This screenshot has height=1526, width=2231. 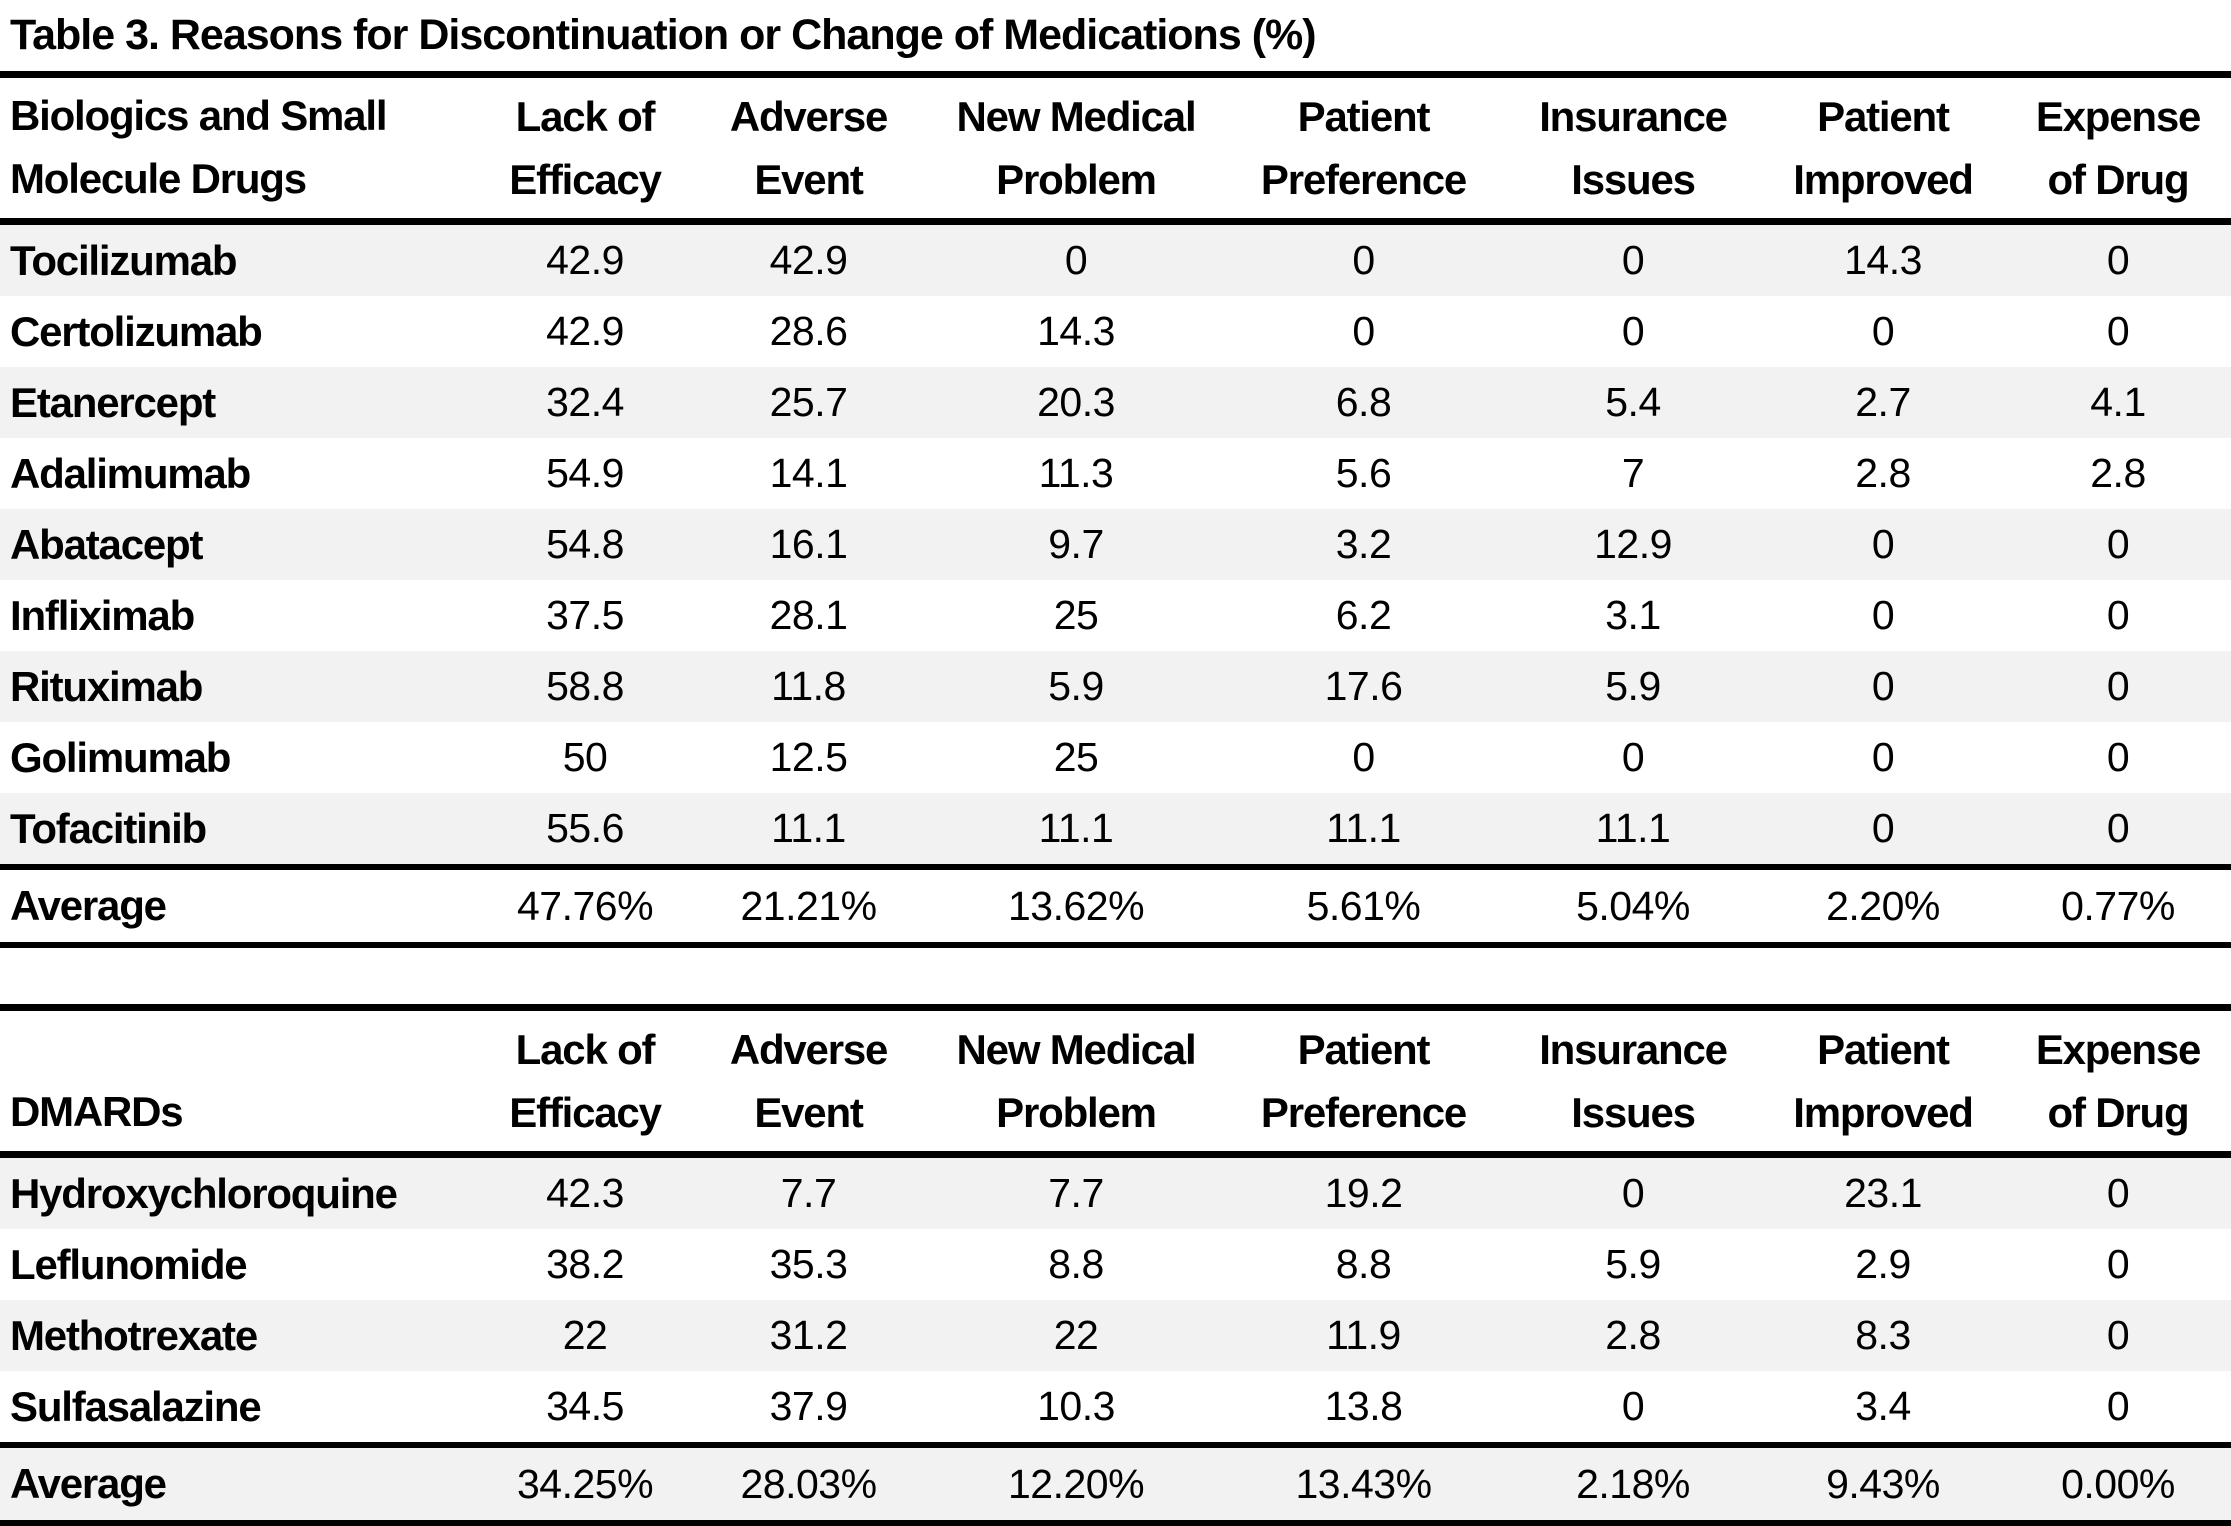 I want to click on cell: 11.9, so click(x=1363, y=1335).